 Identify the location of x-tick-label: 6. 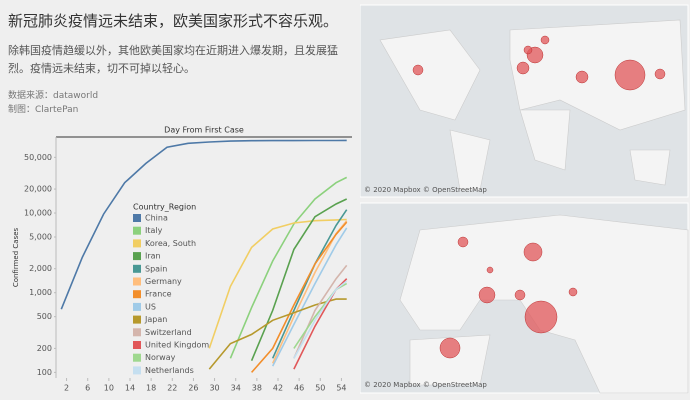
(87, 388).